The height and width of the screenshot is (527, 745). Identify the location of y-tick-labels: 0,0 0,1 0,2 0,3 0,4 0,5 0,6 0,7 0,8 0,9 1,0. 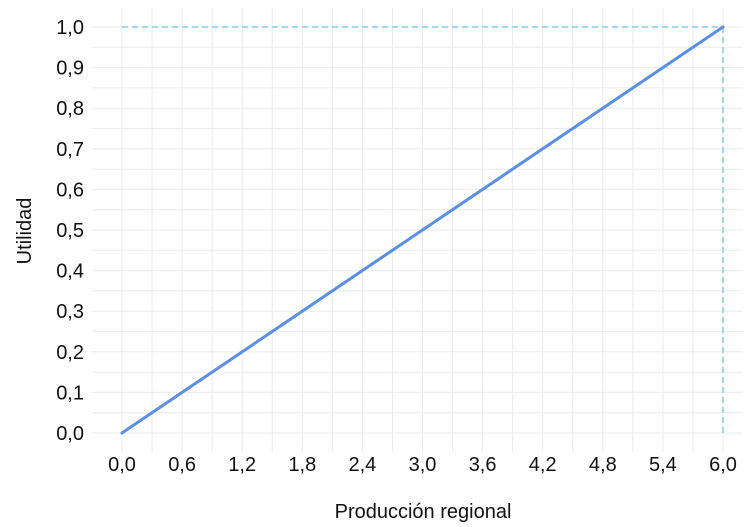
(70, 231).